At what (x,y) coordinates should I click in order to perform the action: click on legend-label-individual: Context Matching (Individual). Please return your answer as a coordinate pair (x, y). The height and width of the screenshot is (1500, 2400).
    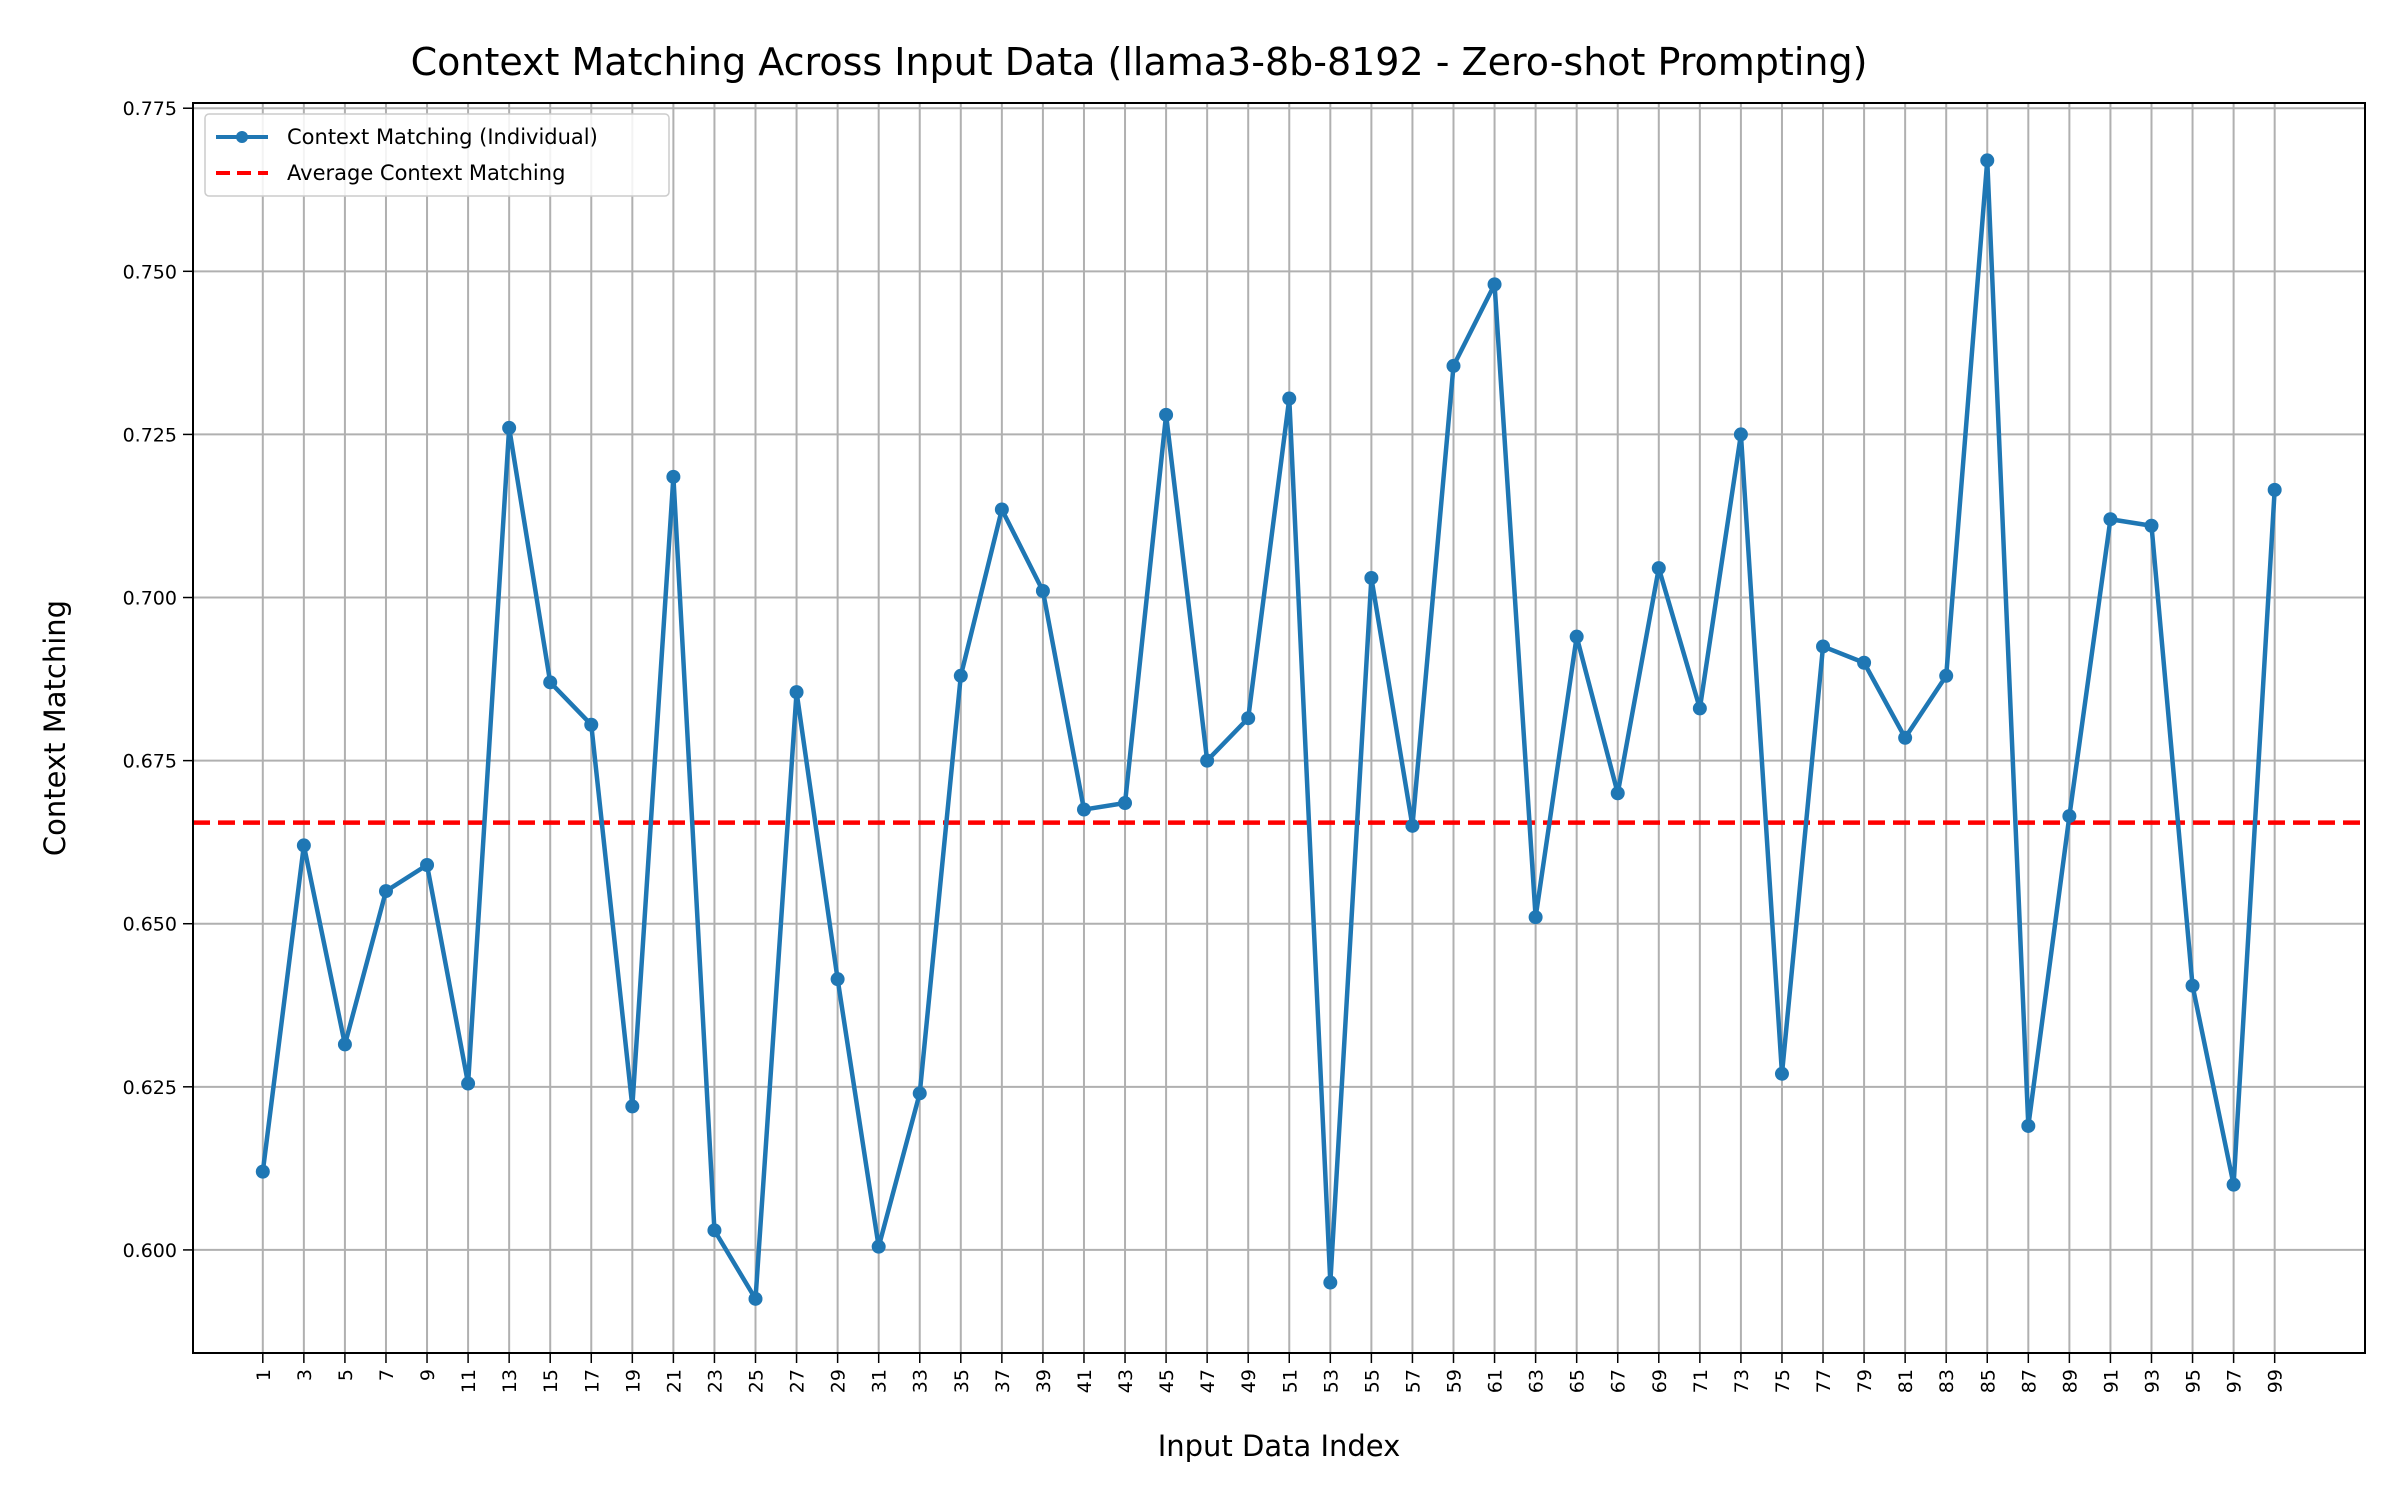
    Looking at the image, I should click on (442, 137).